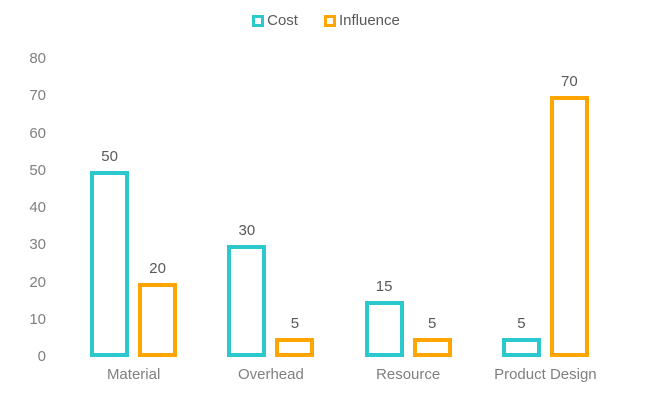 This screenshot has width=652, height=411. What do you see at coordinates (37, 96) in the screenshot?
I see `y-tick-label: 70` at bounding box center [37, 96].